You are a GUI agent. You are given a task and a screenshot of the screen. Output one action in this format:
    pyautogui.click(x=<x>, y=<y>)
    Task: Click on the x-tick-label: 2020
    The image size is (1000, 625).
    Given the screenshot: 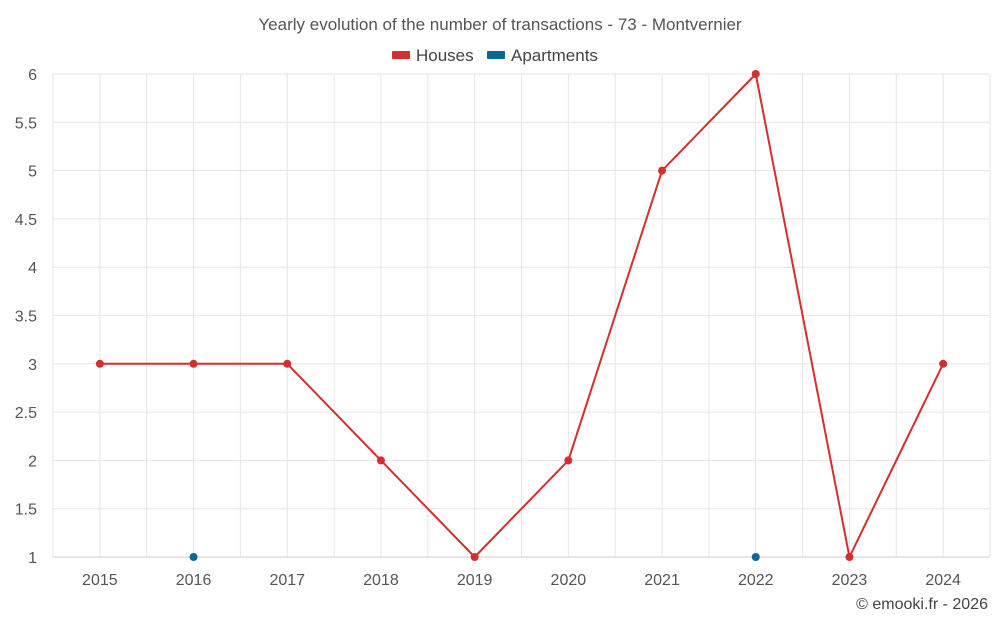 What is the action you would take?
    pyautogui.click(x=569, y=580)
    